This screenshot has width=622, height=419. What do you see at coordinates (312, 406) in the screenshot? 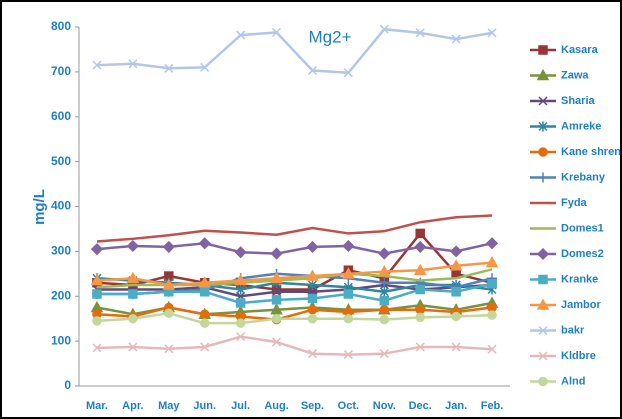
I see `x-tick-label: Sep.` at bounding box center [312, 406].